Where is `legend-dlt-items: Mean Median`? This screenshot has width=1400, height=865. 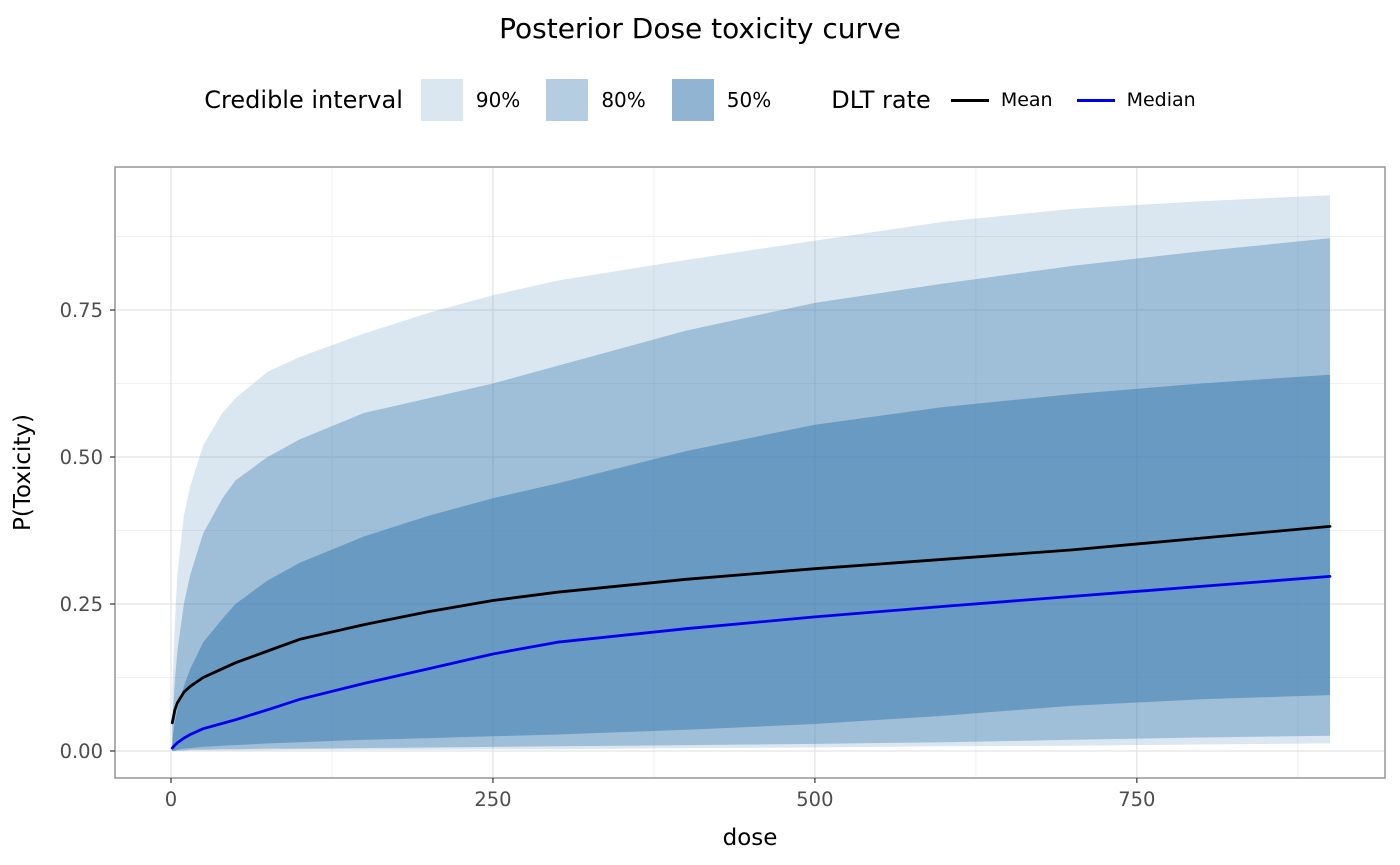
legend-dlt-items: Mean Median is located at coordinates (1073, 100).